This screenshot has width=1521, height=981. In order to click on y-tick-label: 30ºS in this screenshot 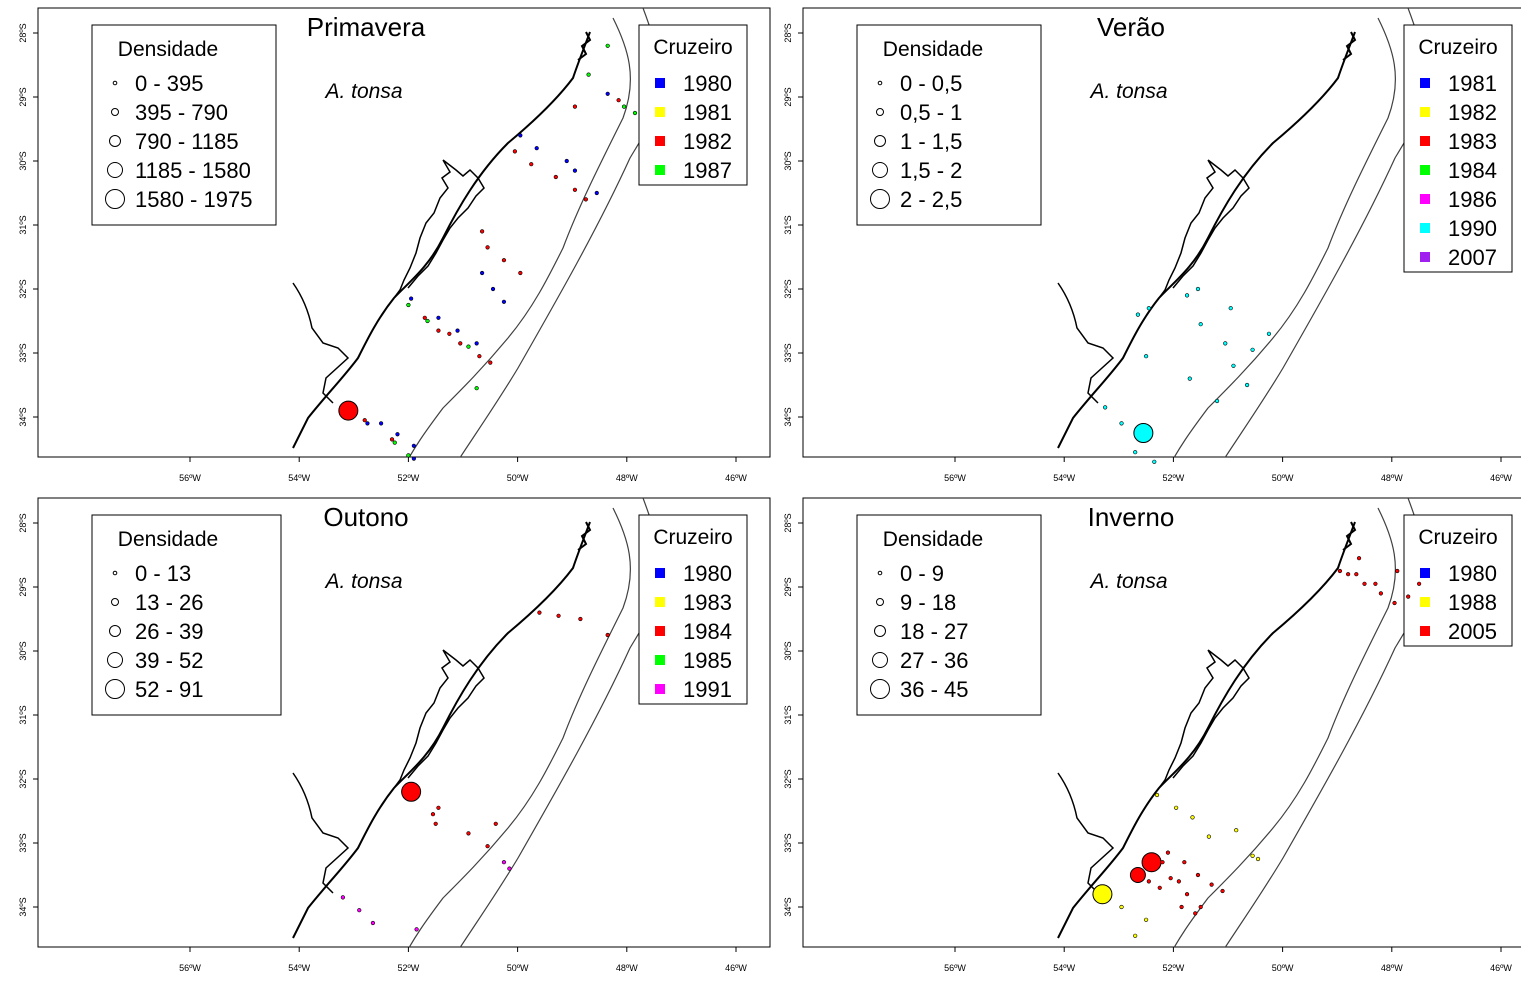, I will do `click(23, 650)`.